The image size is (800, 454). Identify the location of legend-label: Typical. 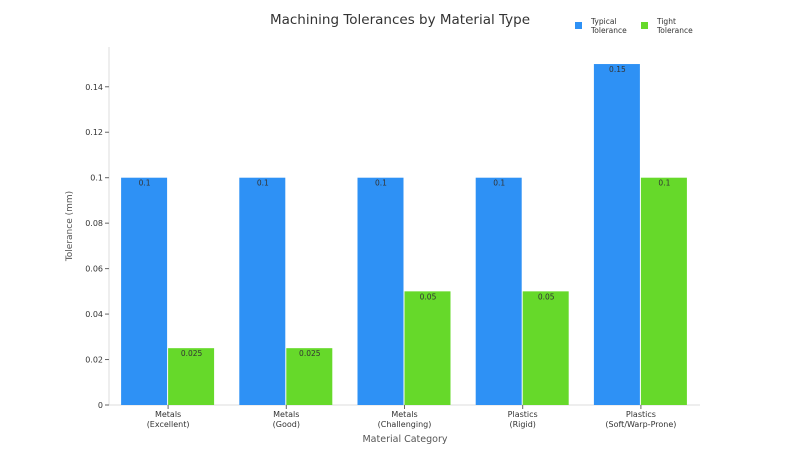
(603, 21).